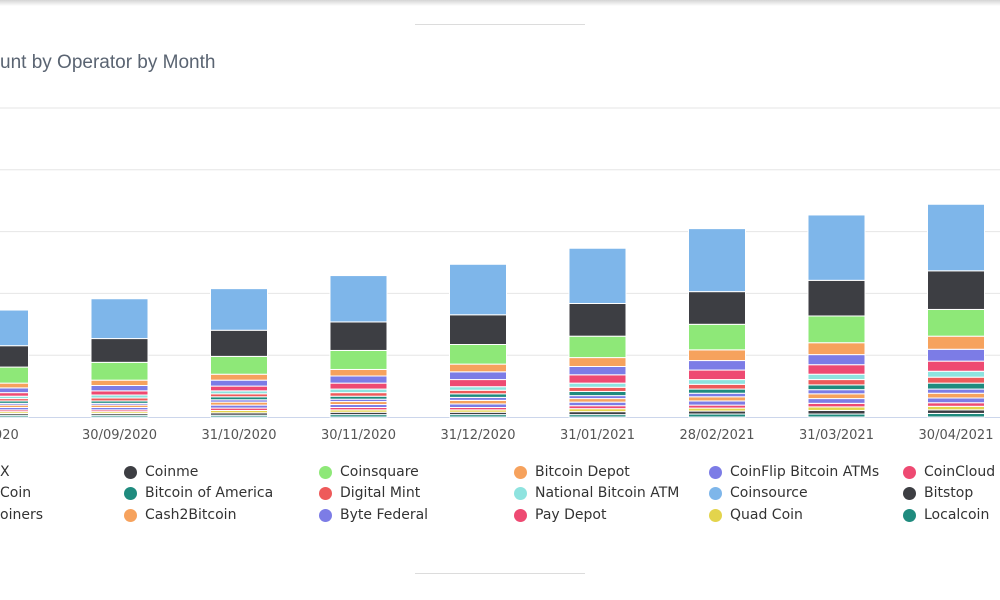  I want to click on legend-item: Bitcoin Depot, so click(572, 472).